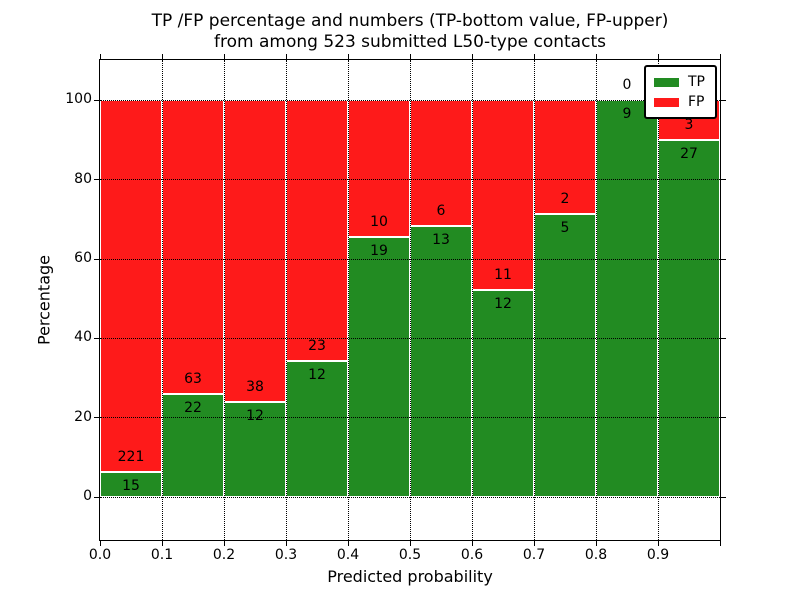 The width and height of the screenshot is (800, 600). I want to click on fp-count-label: 2, so click(565, 198).